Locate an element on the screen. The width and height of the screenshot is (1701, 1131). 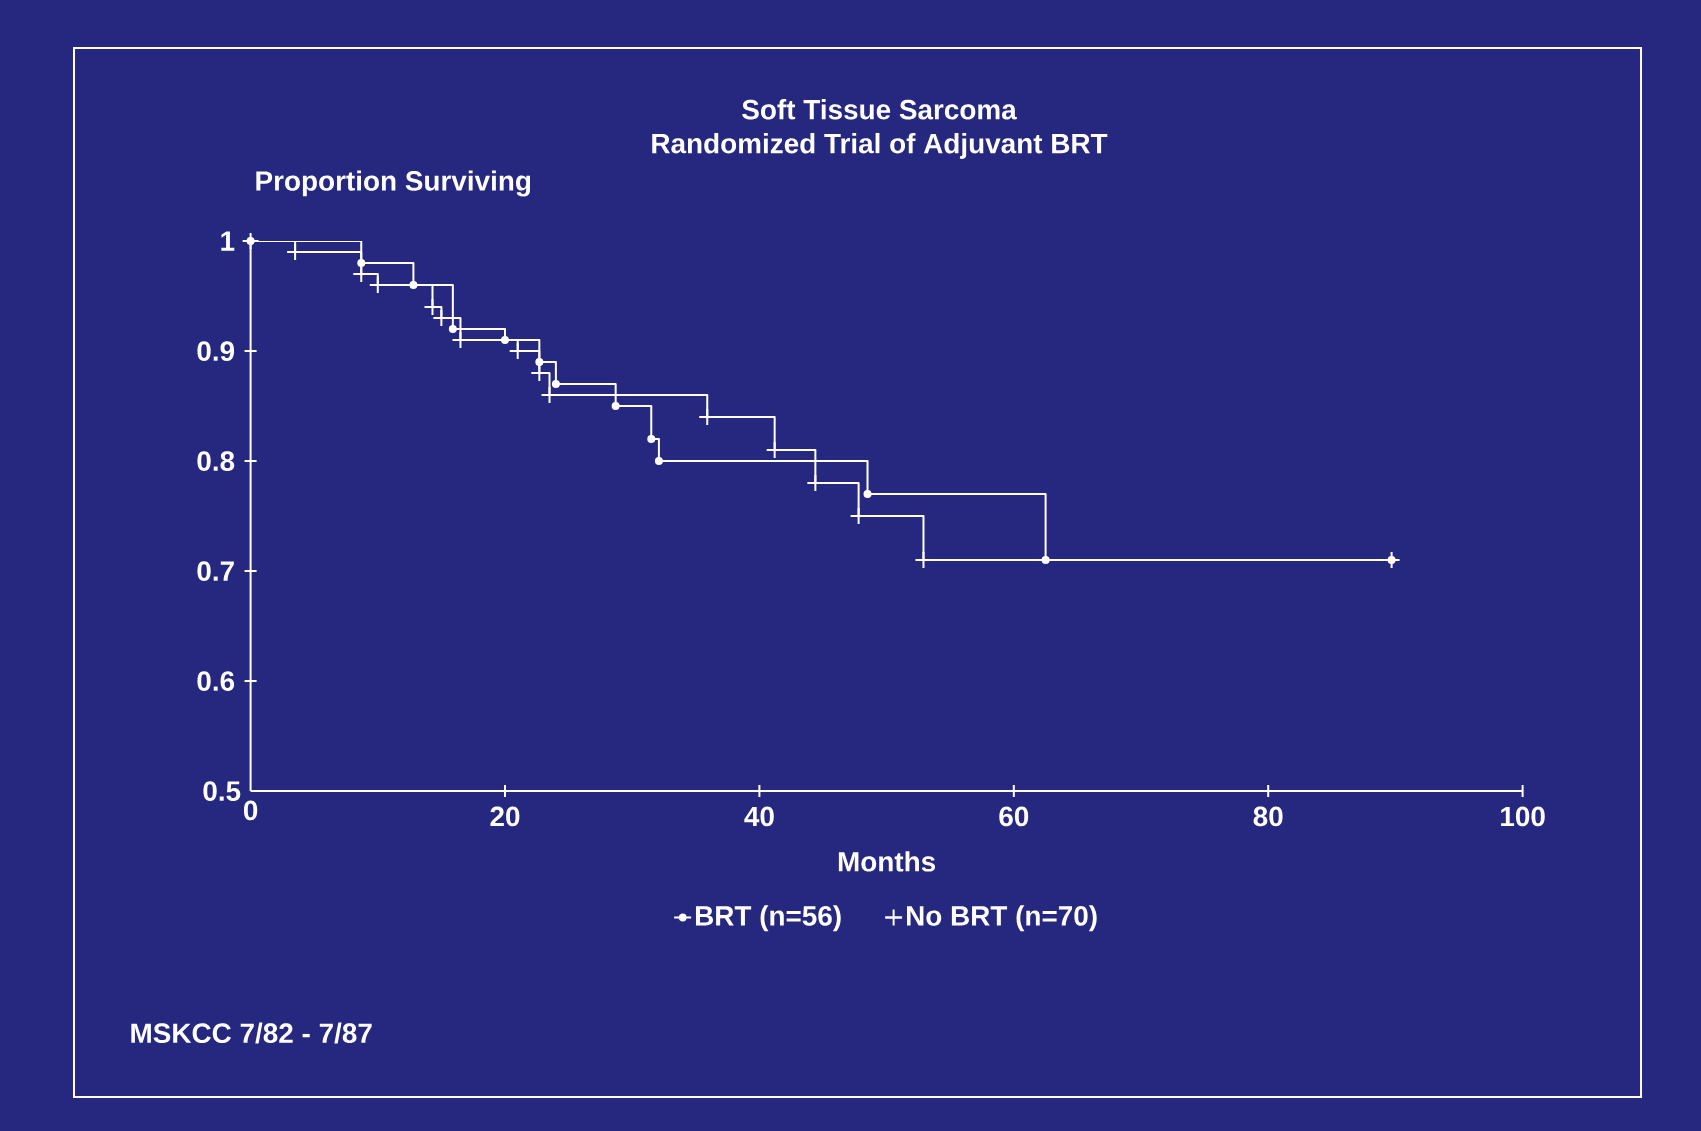
y-tick-label: 0.6 is located at coordinates (216, 681).